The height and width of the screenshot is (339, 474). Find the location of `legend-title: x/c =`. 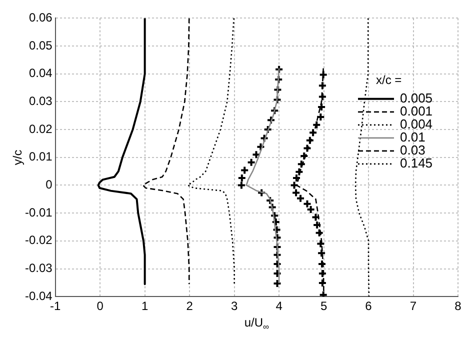

legend-title: x/c = is located at coordinates (389, 80).